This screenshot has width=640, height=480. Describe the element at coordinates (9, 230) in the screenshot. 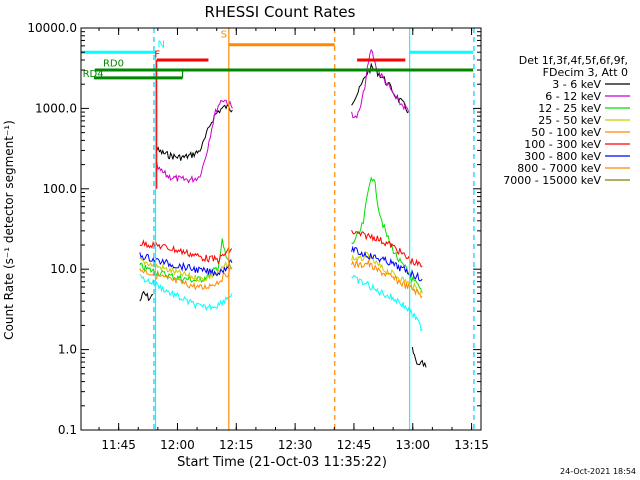

I see `y-axis-label: Count Rate (s⁻¹ detector segment⁻¹)` at that location.